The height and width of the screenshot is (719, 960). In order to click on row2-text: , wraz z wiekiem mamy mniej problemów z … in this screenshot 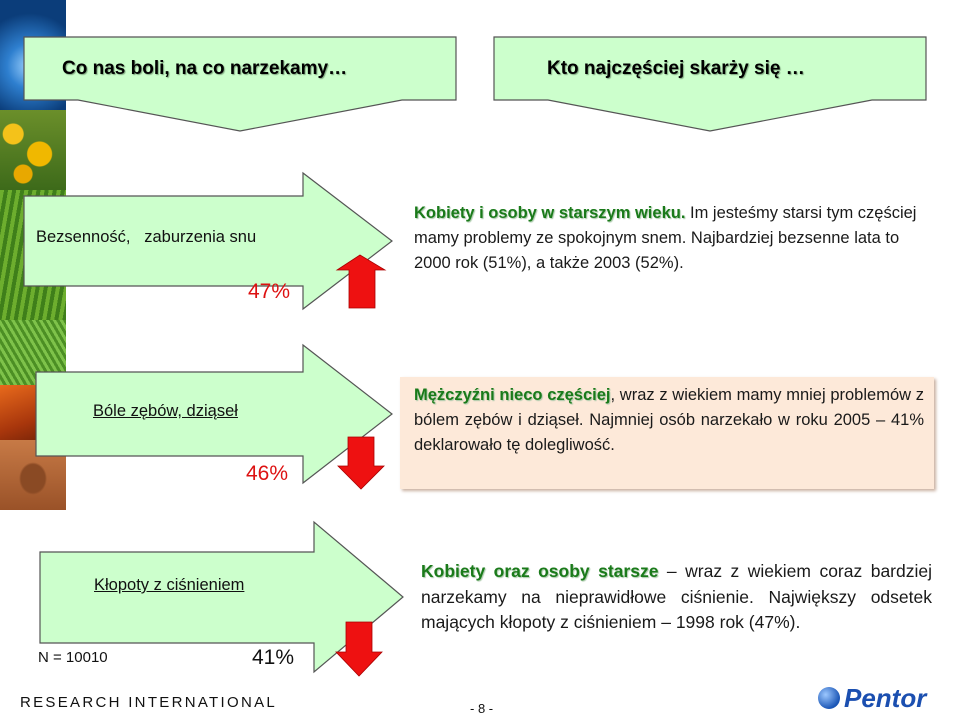, I will do `click(669, 420)`.